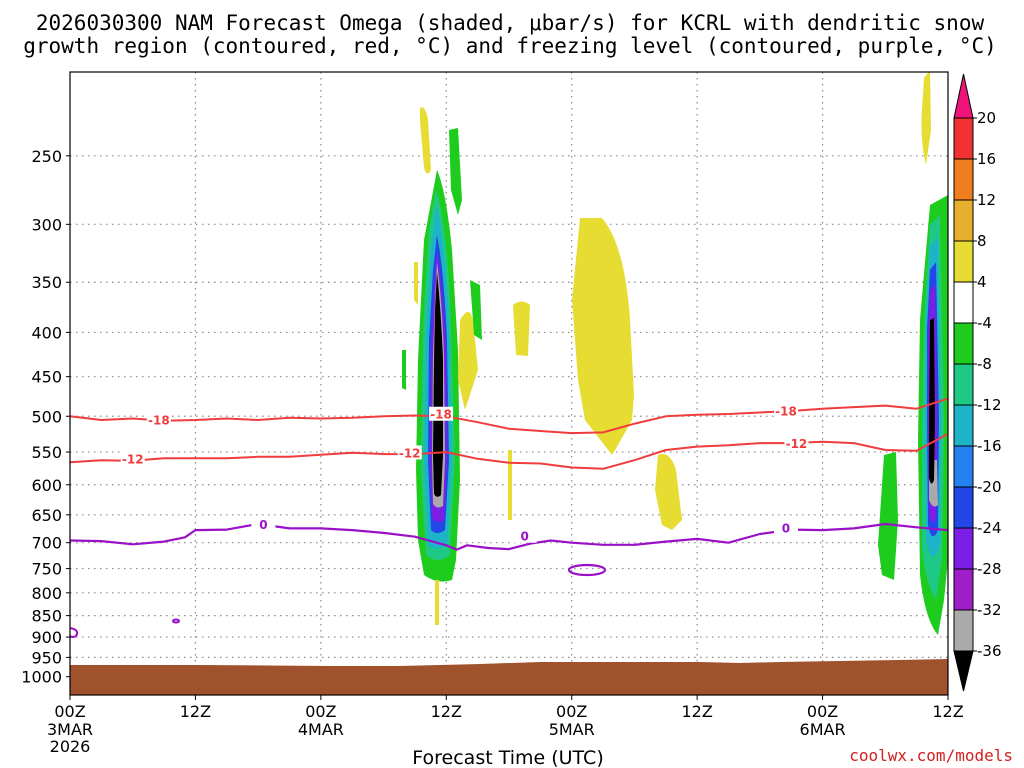  What do you see at coordinates (74, 632) in the screenshot?
I see `freezing-loop-c` at bounding box center [74, 632].